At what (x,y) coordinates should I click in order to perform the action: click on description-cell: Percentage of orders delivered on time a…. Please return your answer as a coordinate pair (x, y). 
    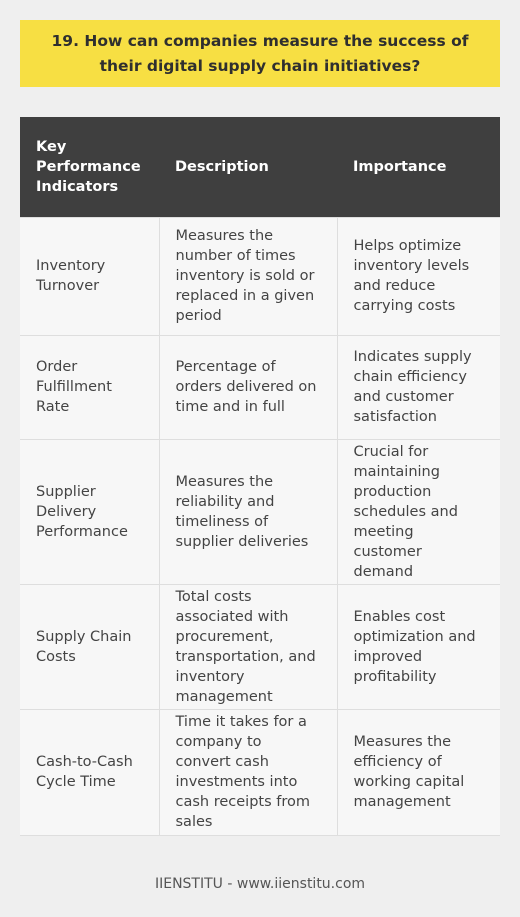
    Looking at the image, I should click on (247, 386).